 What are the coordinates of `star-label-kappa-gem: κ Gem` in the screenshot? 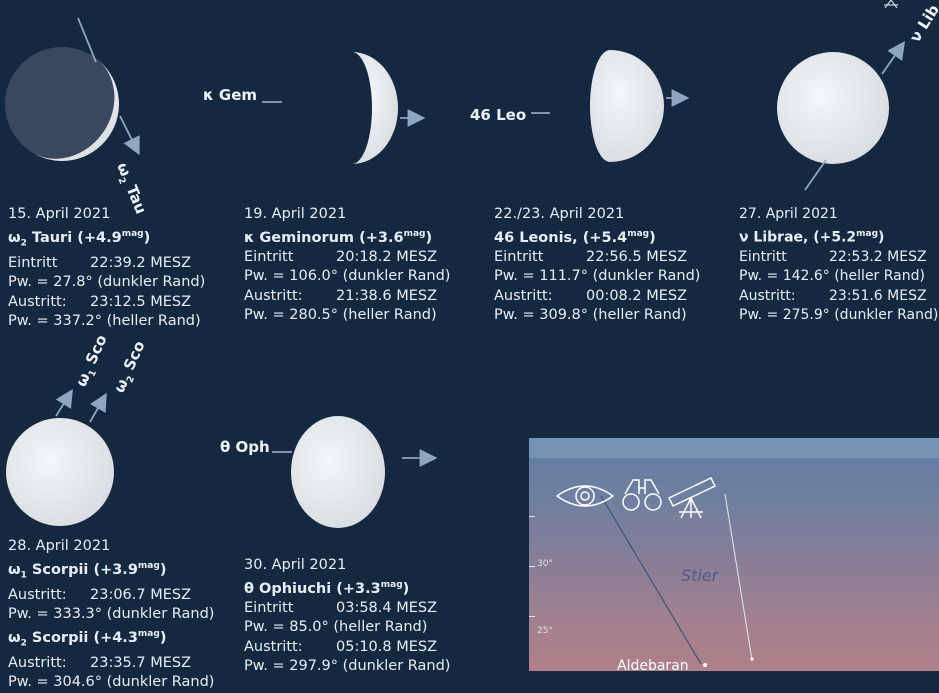 It's located at (230, 95).